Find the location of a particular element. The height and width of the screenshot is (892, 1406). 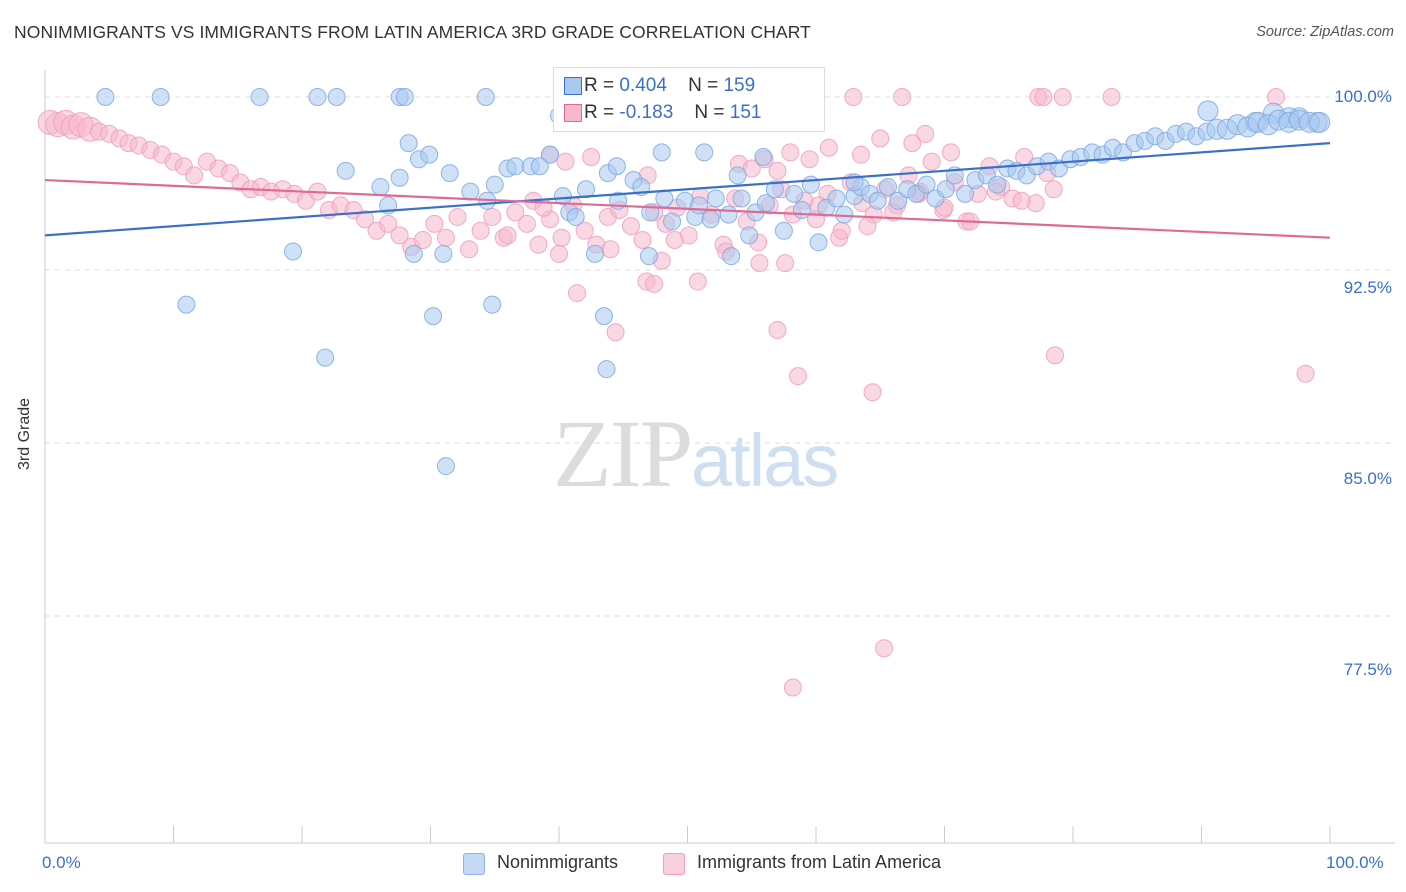

legend-swatch-pink is located at coordinates (573, 113).